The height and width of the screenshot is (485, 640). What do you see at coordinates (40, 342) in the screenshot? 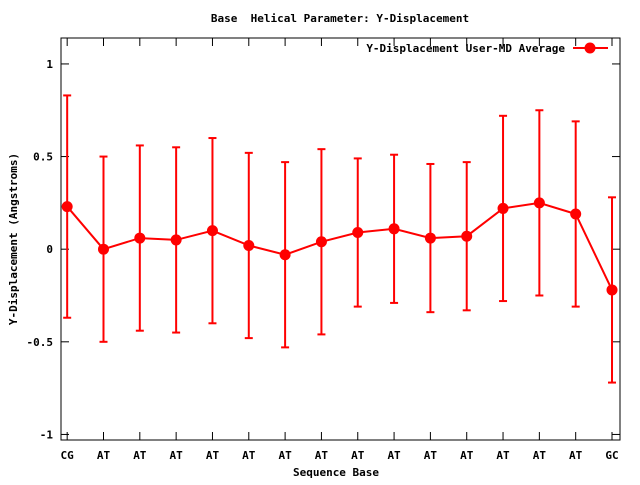
I see `y-tick-label: -0.5` at bounding box center [40, 342].